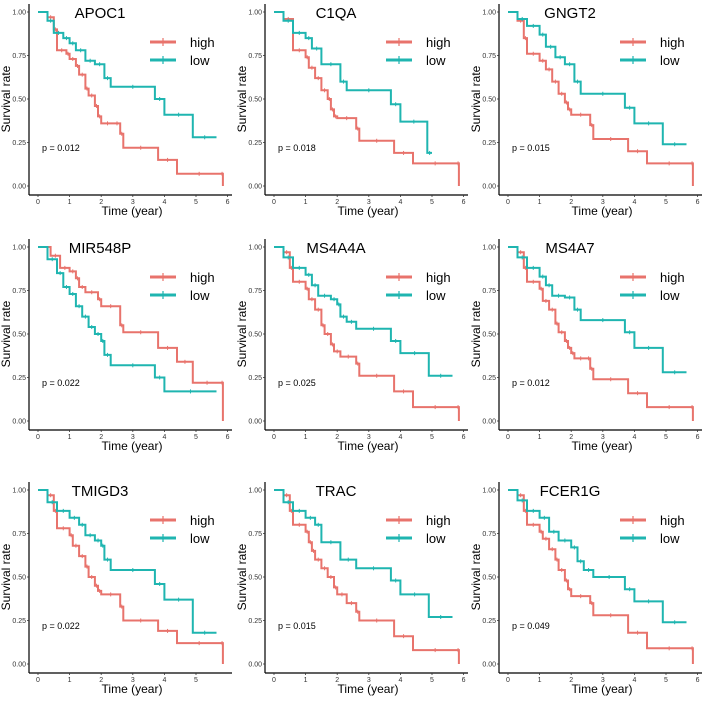 Image resolution: width=708 pixels, height=711 pixels. I want to click on chart-title: MS4A4A, so click(335, 248).